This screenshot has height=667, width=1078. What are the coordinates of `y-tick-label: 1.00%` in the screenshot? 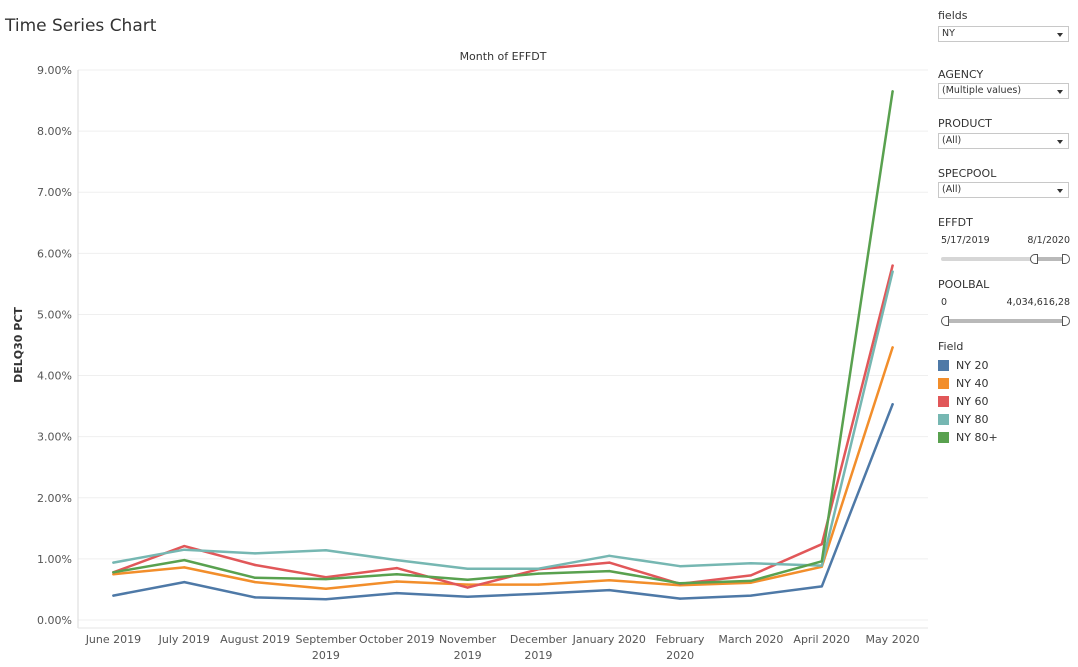 It's located at (54, 559).